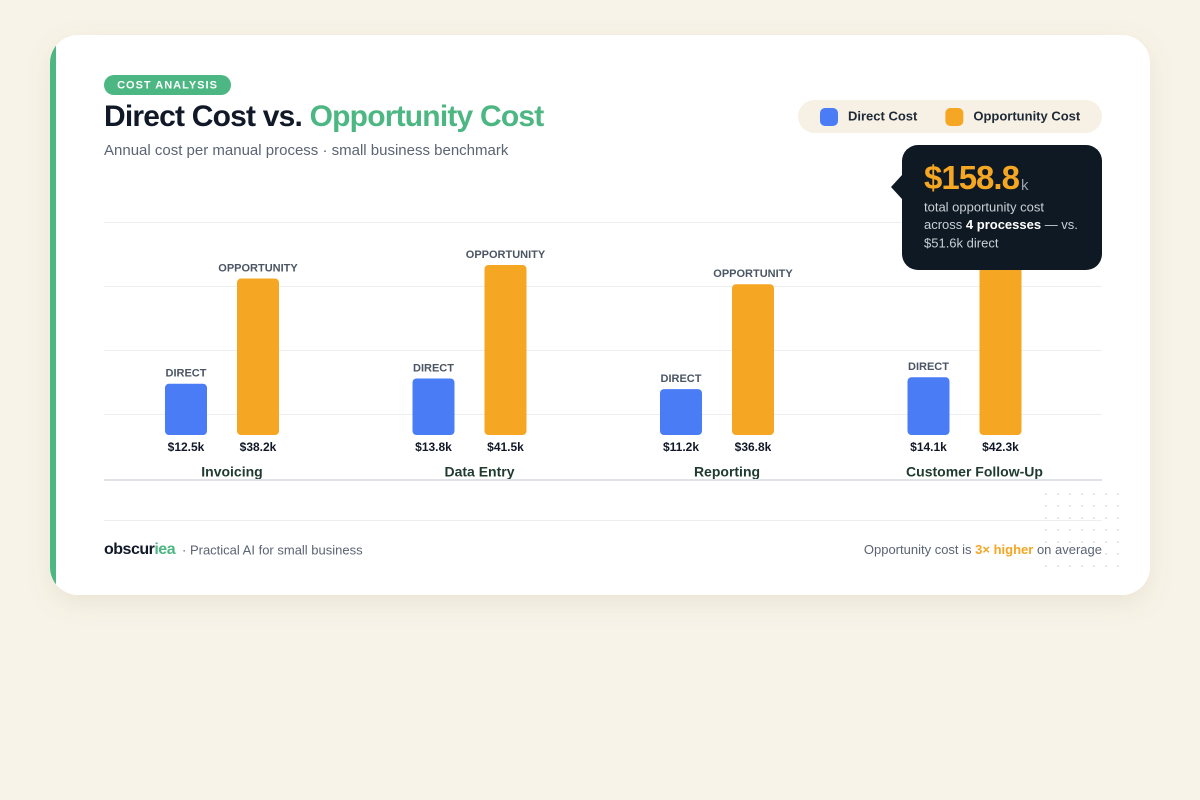  I want to click on brand-accent: iea, so click(164, 549).